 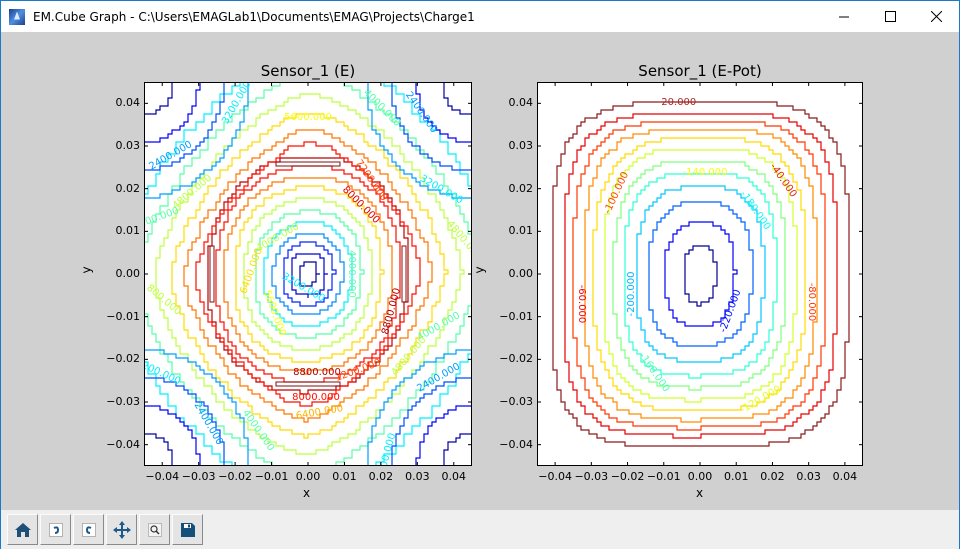 I want to click on contour-label: -20.000, so click(x=677, y=102).